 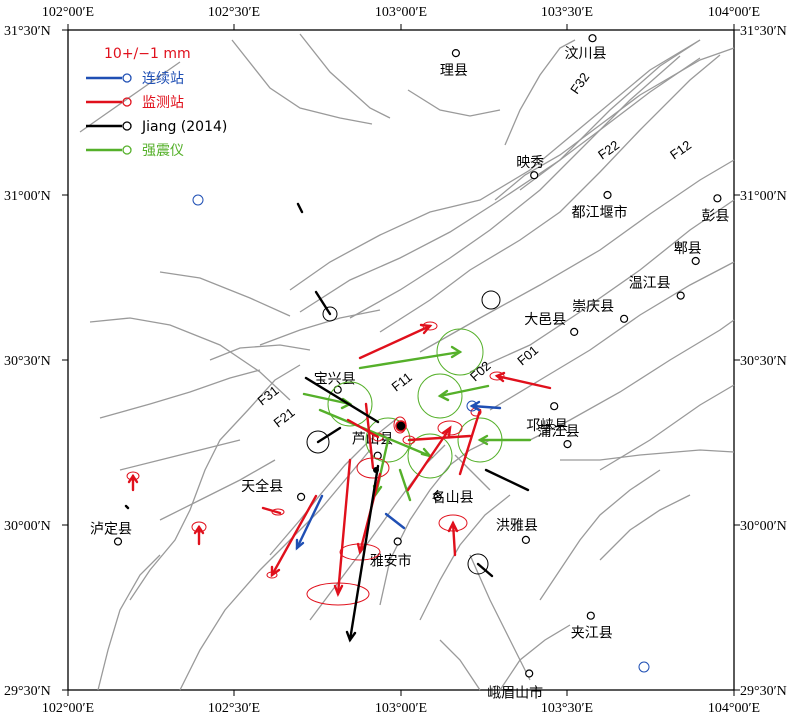 I want to click on legend: 10+/−1 mm 连续站 监测站 Jiang (2014) 强震仪, so click(x=156, y=102).